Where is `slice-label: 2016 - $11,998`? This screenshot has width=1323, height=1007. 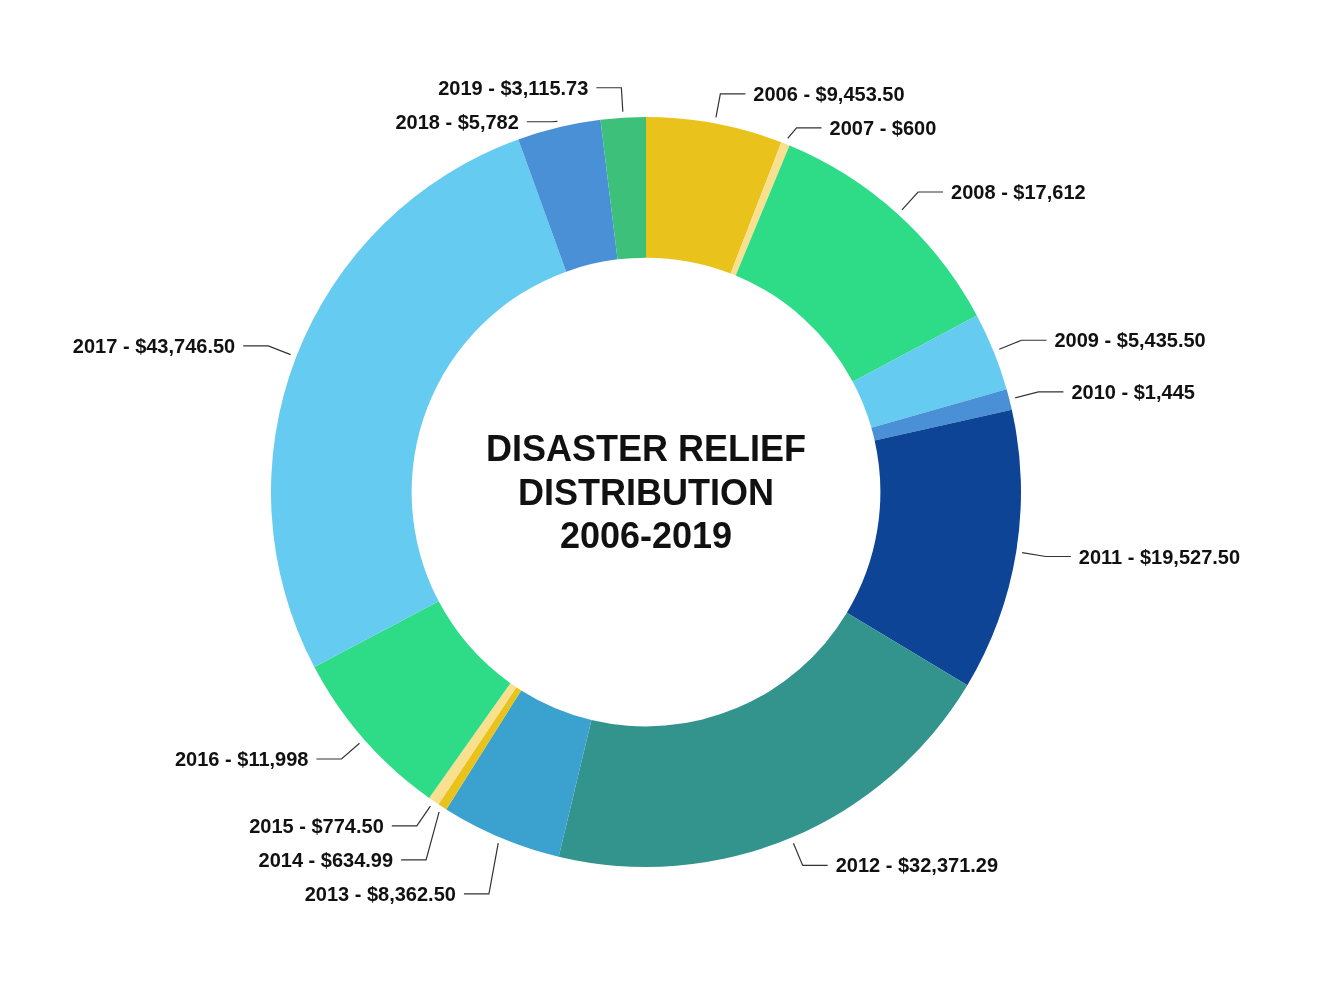 slice-label: 2016 - $11,998 is located at coordinates (242, 759).